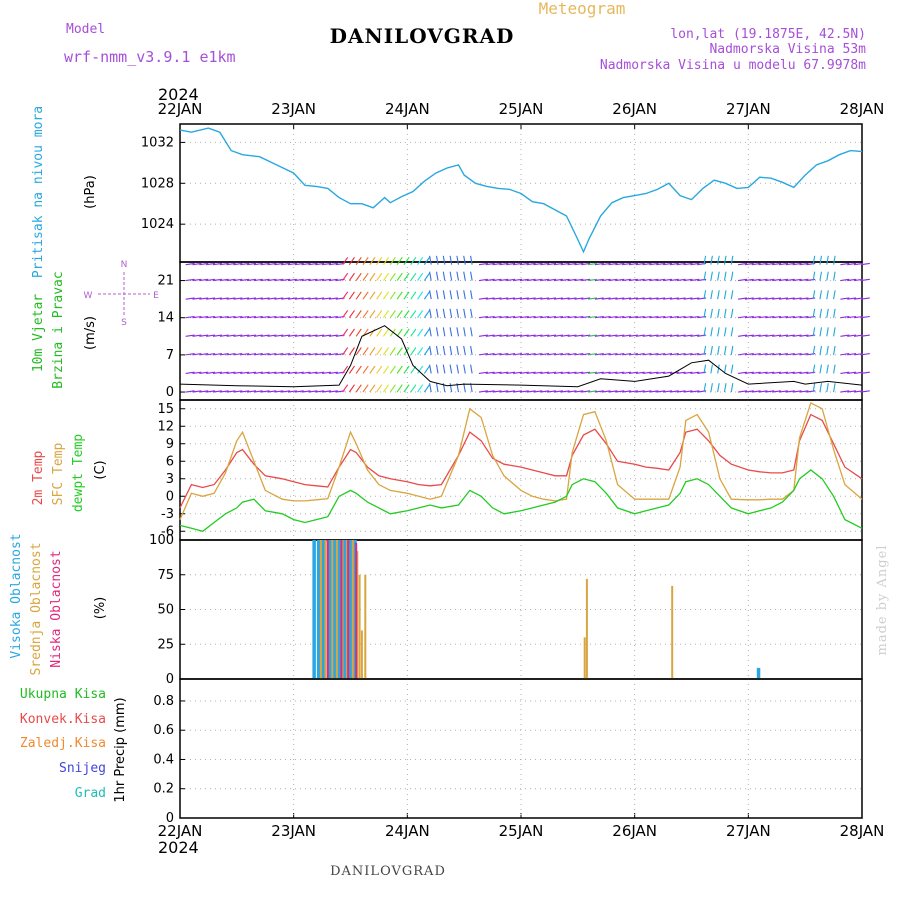 The height and width of the screenshot is (900, 900). I want to click on y-tick-label: 15, so click(165, 409).